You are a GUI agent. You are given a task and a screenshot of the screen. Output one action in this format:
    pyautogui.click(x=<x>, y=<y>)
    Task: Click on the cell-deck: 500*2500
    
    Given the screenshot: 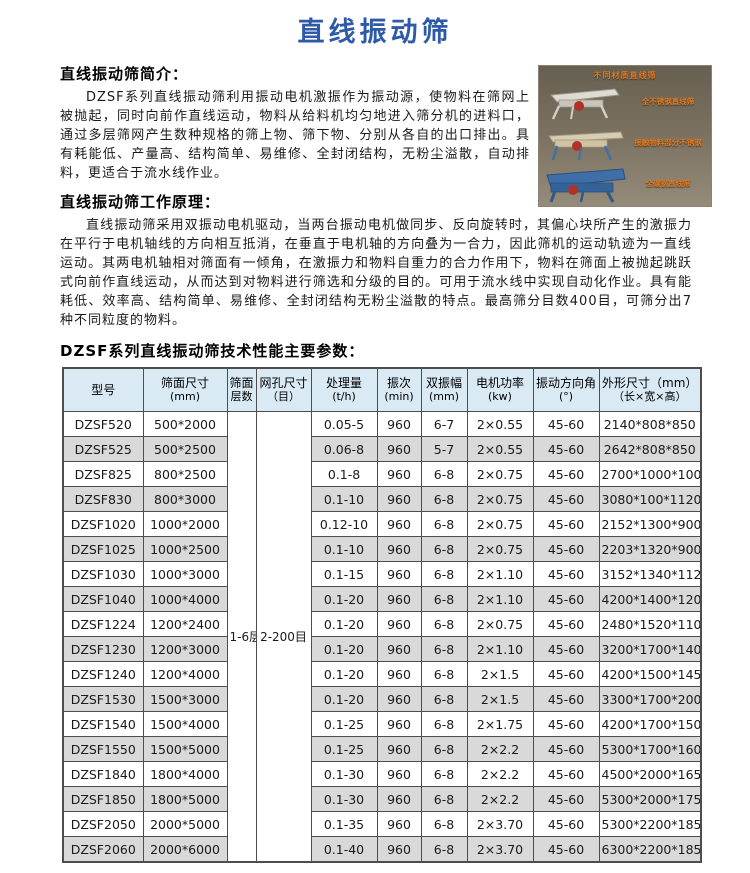 What is the action you would take?
    pyautogui.click(x=185, y=449)
    